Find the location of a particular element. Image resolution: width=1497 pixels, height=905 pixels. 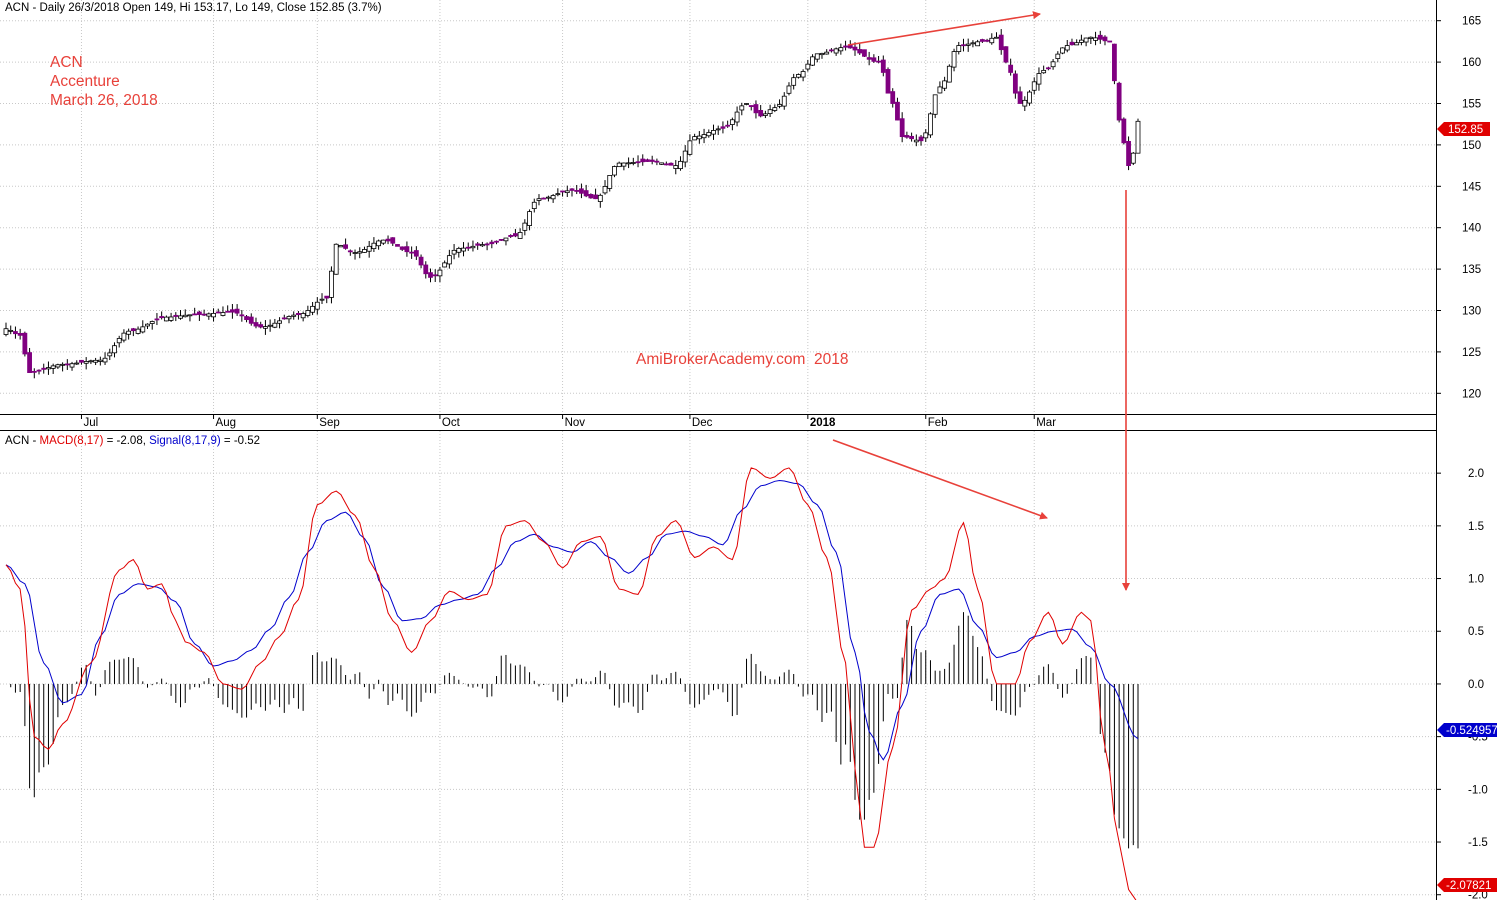

macd-ytick-label: 1.5 is located at coordinates (1476, 527).